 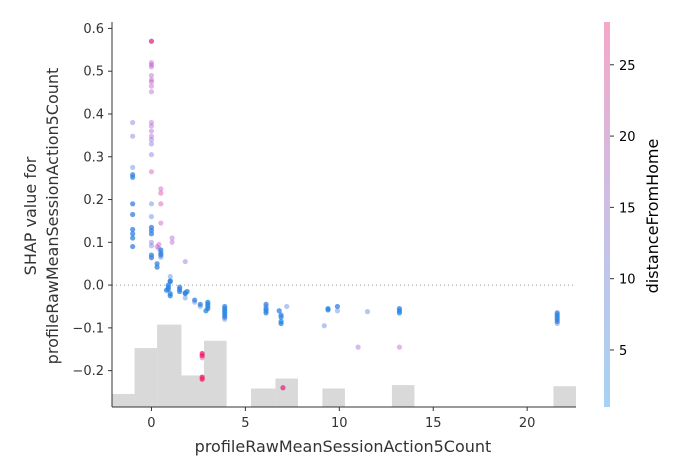 What do you see at coordinates (627, 137) in the screenshot?
I see `colorbar-tick-label: 20` at bounding box center [627, 137].